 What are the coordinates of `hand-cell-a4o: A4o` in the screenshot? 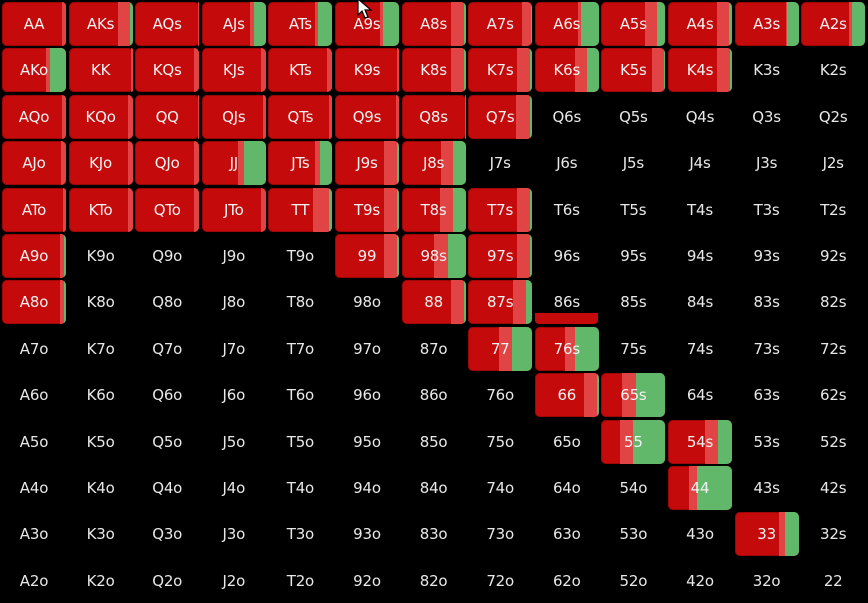 It's located at (34, 488).